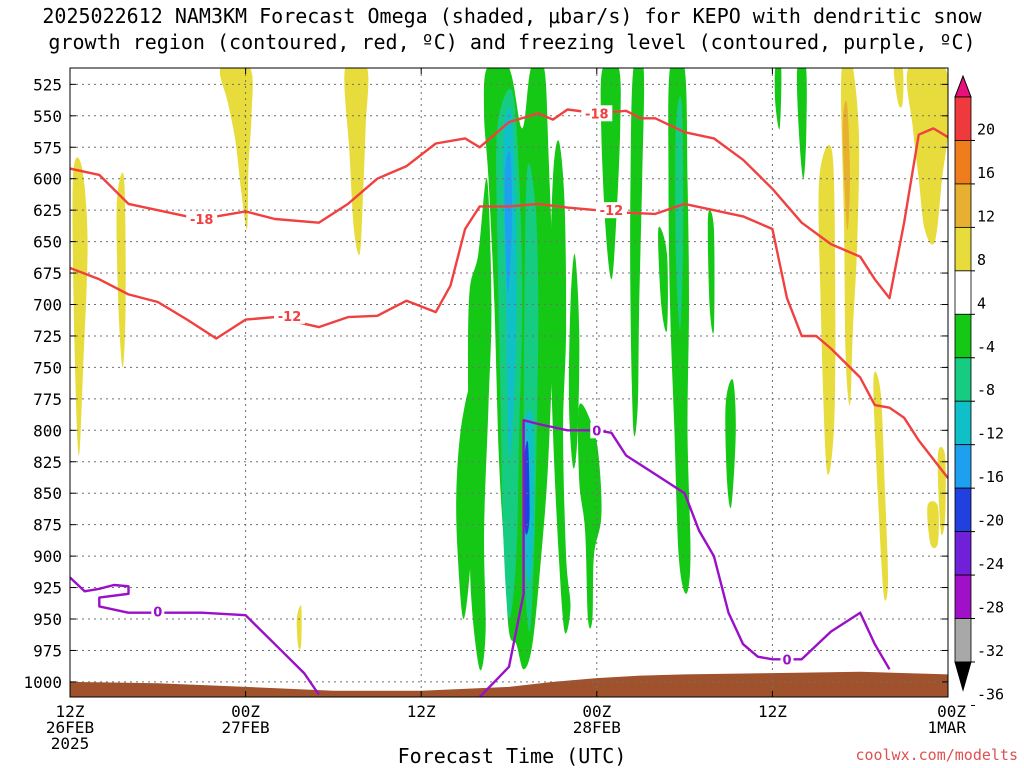  I want to click on y-tick-label: 575, so click(47, 147).